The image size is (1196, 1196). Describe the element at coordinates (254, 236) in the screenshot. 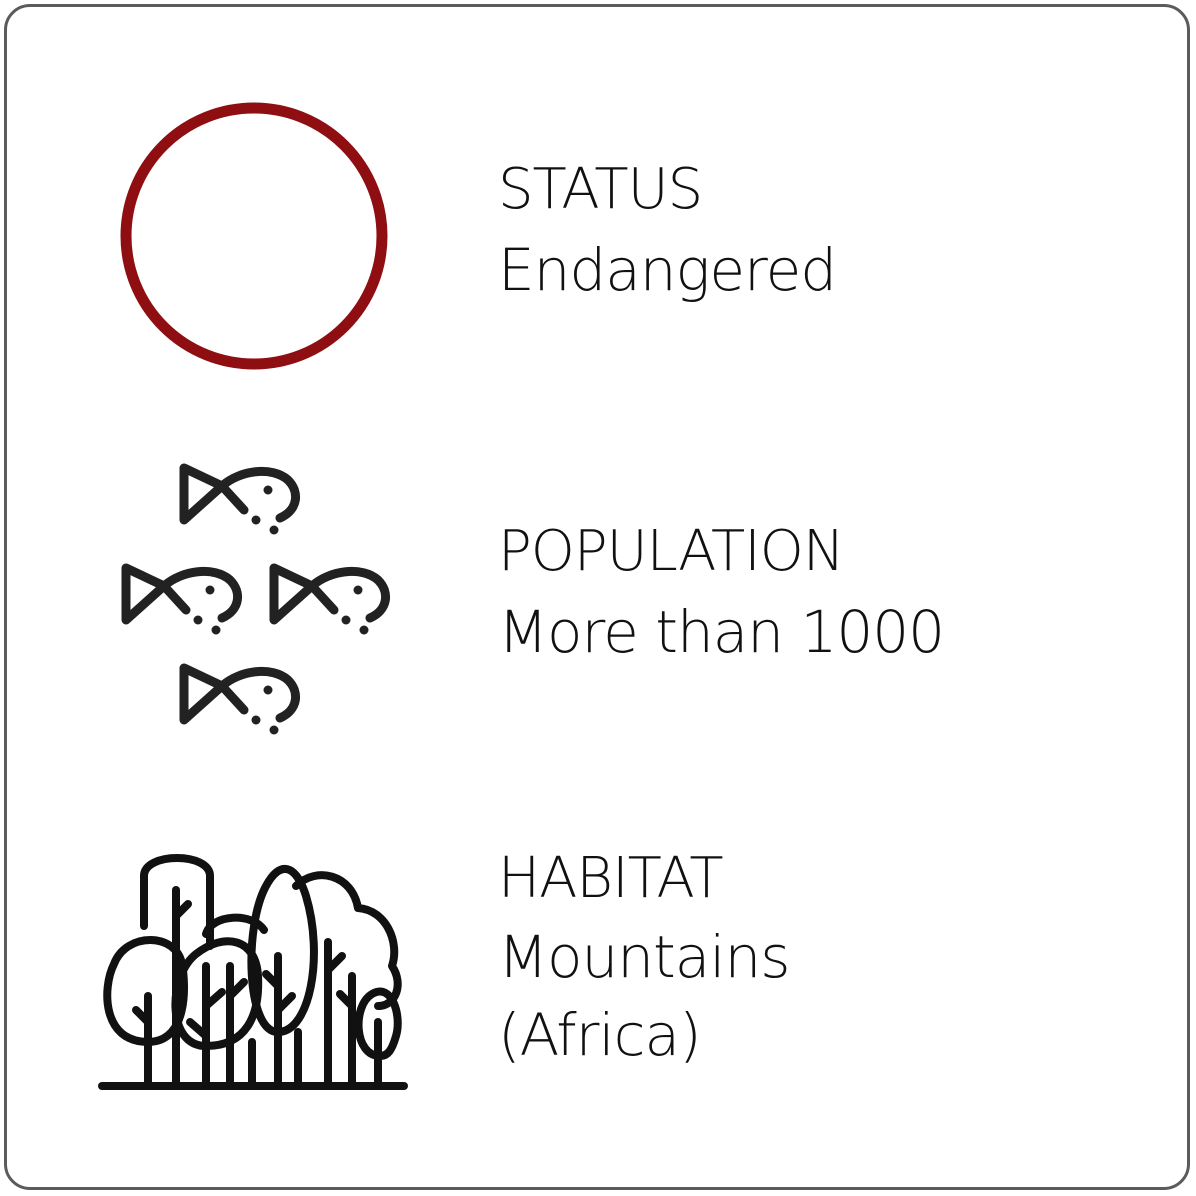

I see `status-circle-icon` at that location.